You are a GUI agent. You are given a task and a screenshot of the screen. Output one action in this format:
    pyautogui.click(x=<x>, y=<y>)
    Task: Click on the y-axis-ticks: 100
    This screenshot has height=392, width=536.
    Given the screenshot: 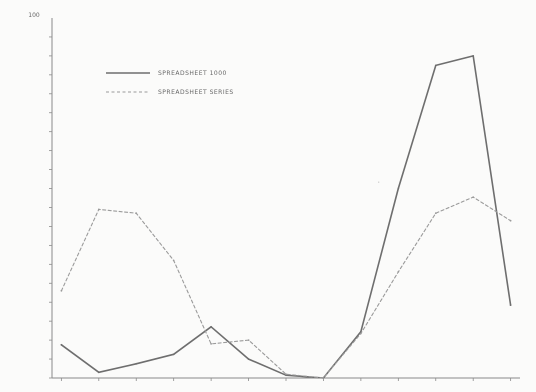 What is the action you would take?
    pyautogui.click(x=40, y=195)
    